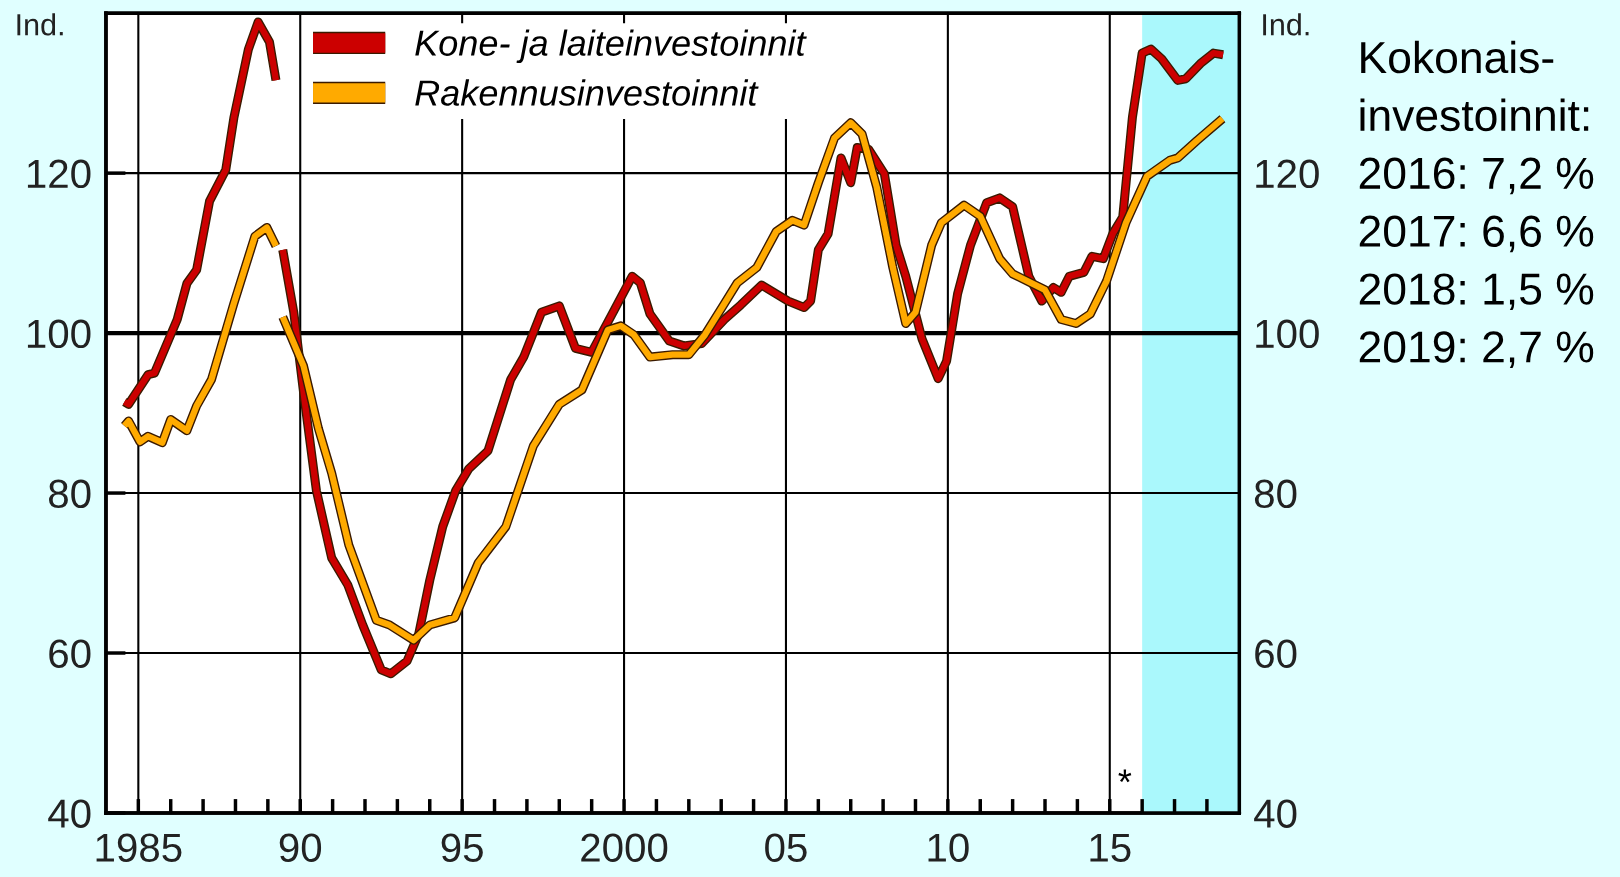 Image resolution: width=1620 pixels, height=877 pixels. I want to click on y2-tick-label: 100, so click(1287, 334).